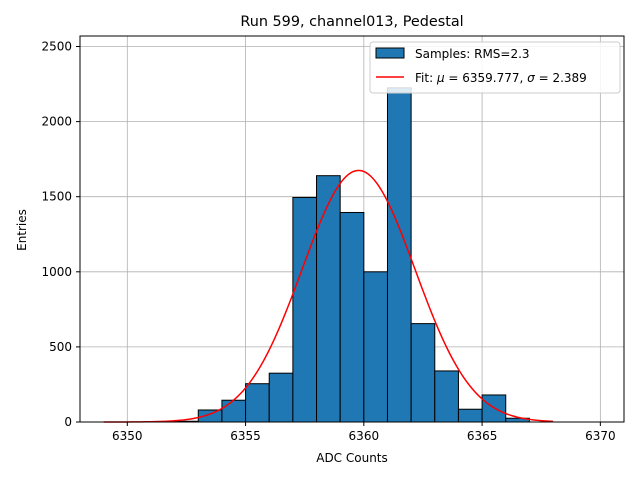 This screenshot has height=480, width=640. I want to click on y-tick-label: 0, so click(68, 422).